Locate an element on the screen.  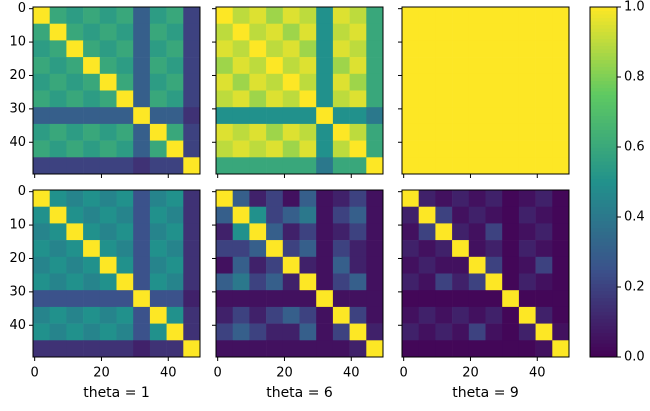
x-axis-label: theta = 9 is located at coordinates (485, 393).